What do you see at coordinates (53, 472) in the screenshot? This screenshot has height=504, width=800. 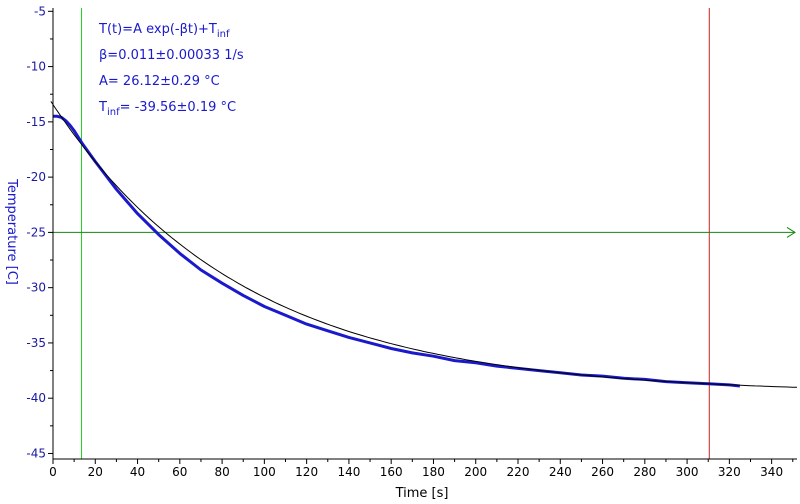 I see `x-tick-label: 0` at bounding box center [53, 472].